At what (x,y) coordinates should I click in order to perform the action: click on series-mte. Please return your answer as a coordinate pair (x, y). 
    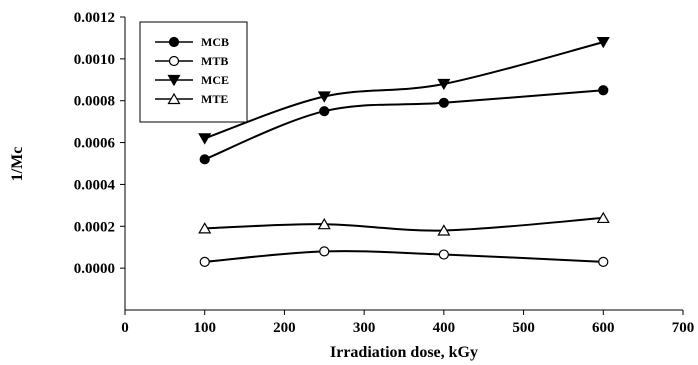
    Looking at the image, I should click on (404, 223).